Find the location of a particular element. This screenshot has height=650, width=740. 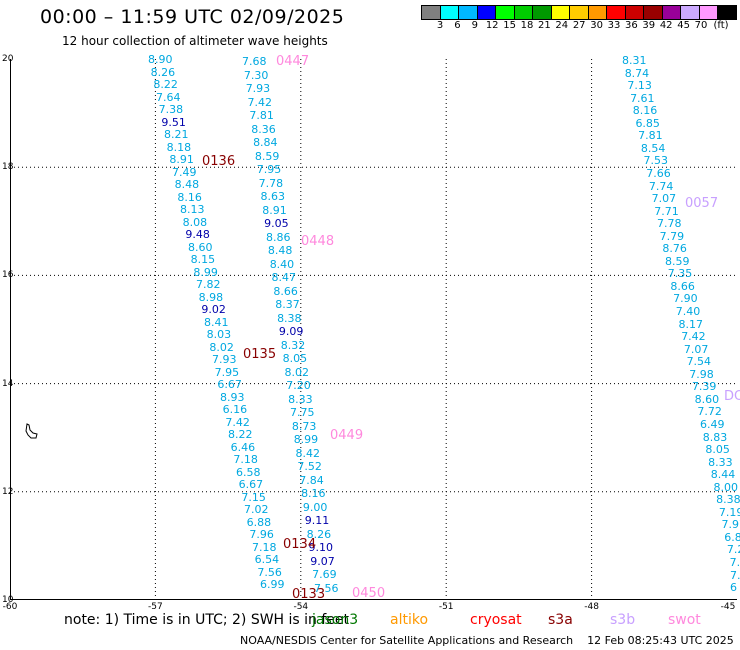

color-scale-label: 21 is located at coordinates (544, 25).